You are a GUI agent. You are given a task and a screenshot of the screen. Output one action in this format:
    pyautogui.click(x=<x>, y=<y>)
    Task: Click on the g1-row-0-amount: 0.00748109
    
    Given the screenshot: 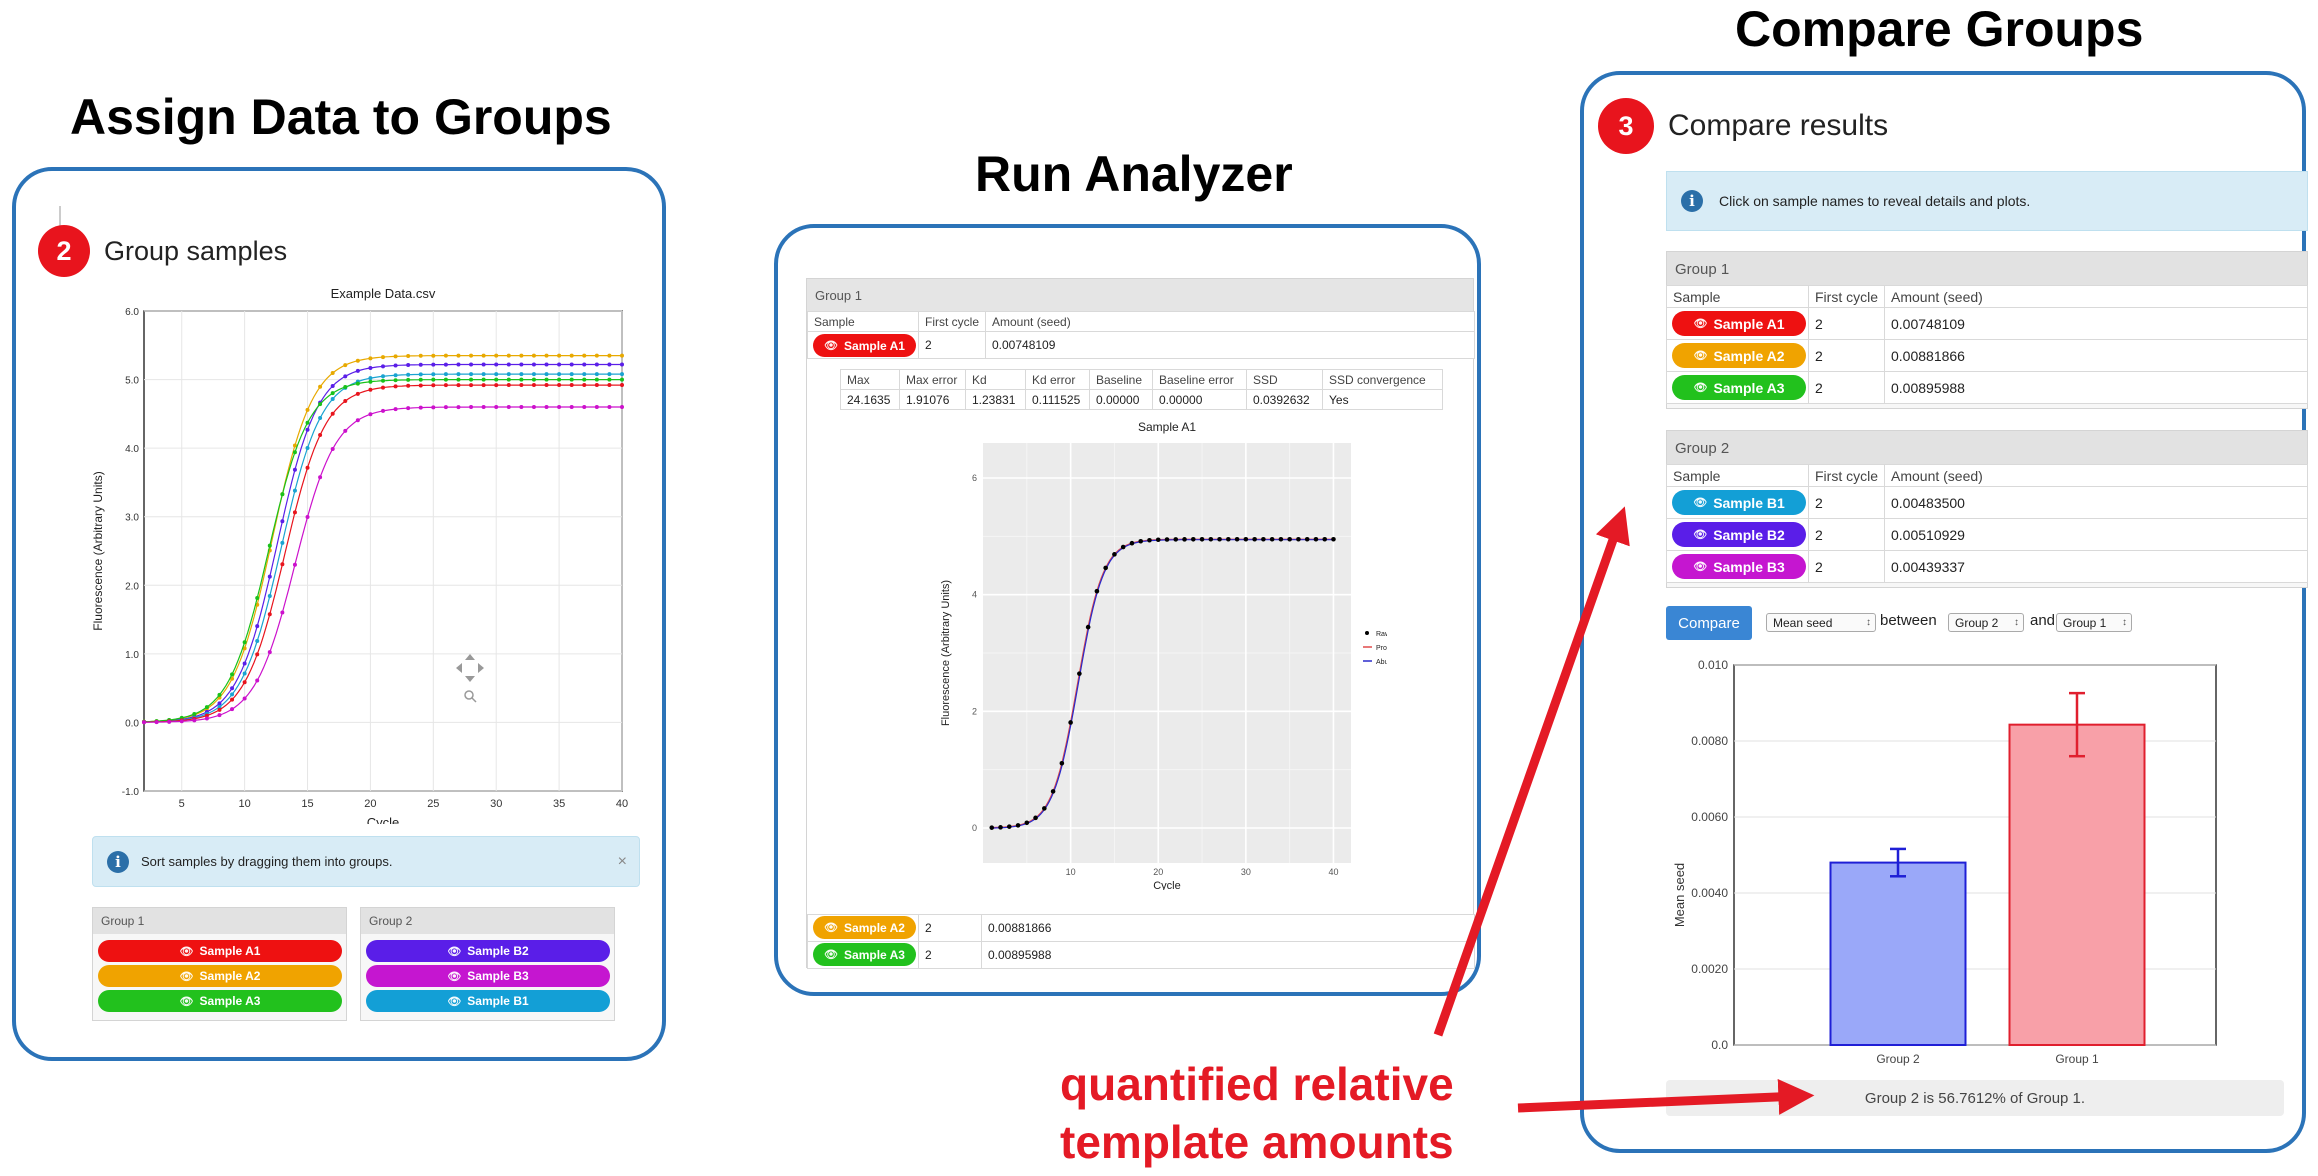 What is the action you would take?
    pyautogui.click(x=2096, y=323)
    